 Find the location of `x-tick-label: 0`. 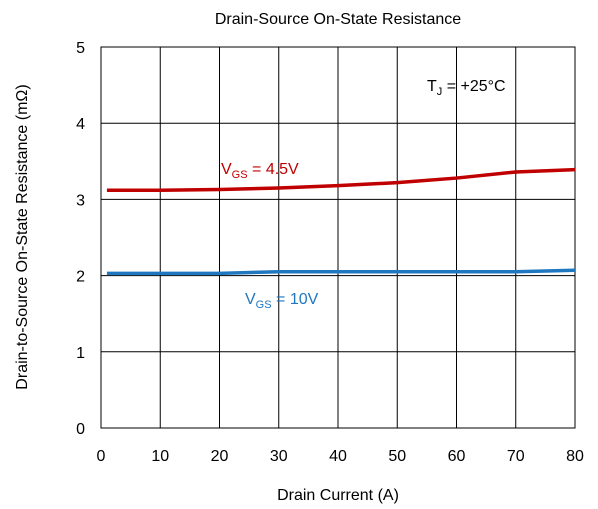

x-tick-label: 0 is located at coordinates (101, 456).